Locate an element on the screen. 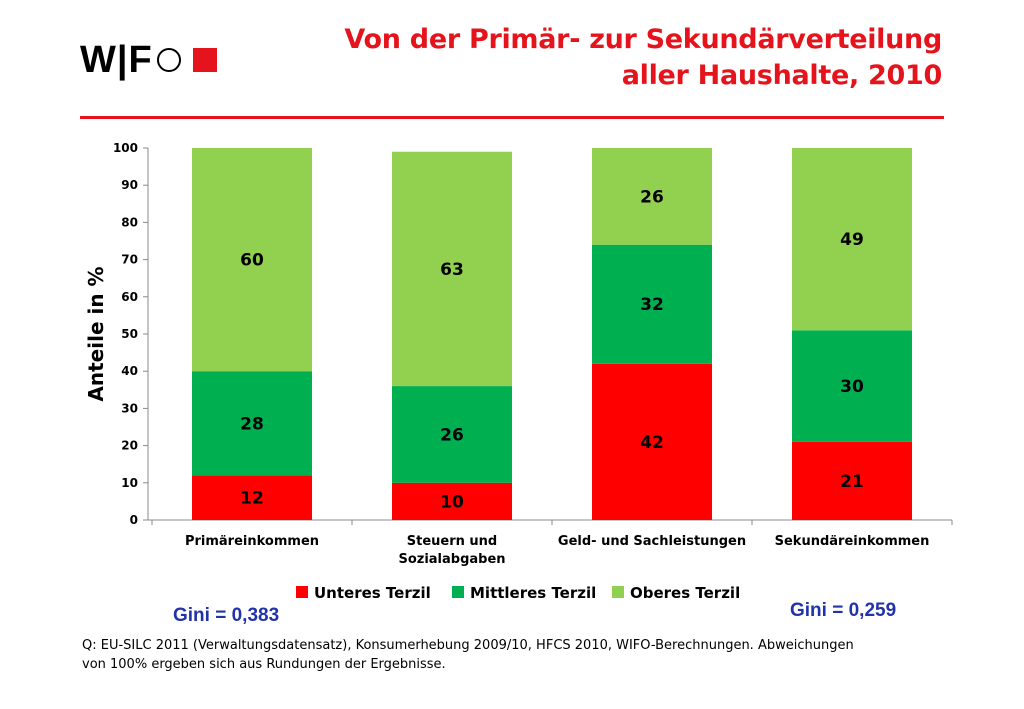 This screenshot has height=709, width=1024. data-label: 28 is located at coordinates (252, 424).